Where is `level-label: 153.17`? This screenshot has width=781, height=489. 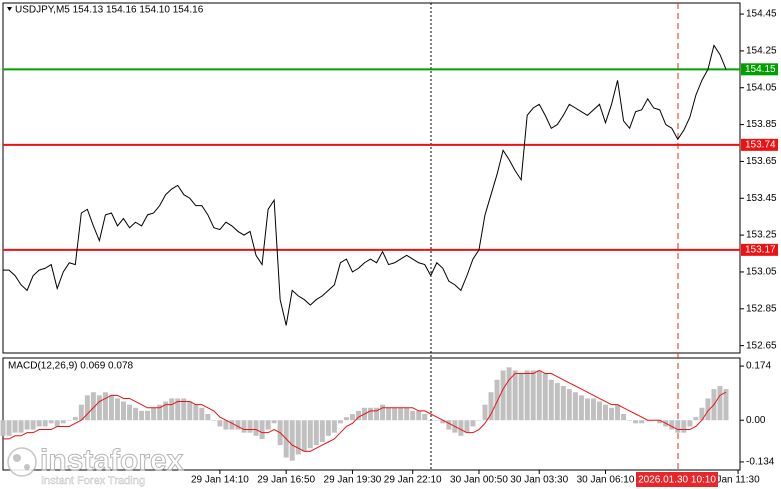
level-label: 153.17 is located at coordinates (760, 249).